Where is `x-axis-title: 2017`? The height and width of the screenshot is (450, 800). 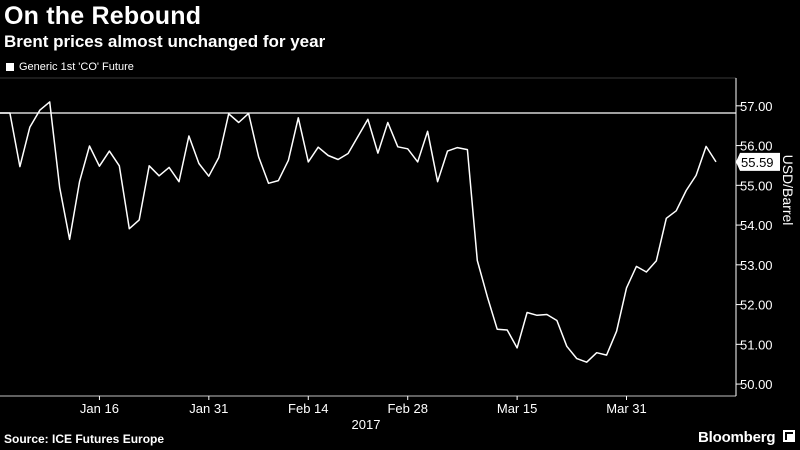 x-axis-title: 2017 is located at coordinates (366, 424).